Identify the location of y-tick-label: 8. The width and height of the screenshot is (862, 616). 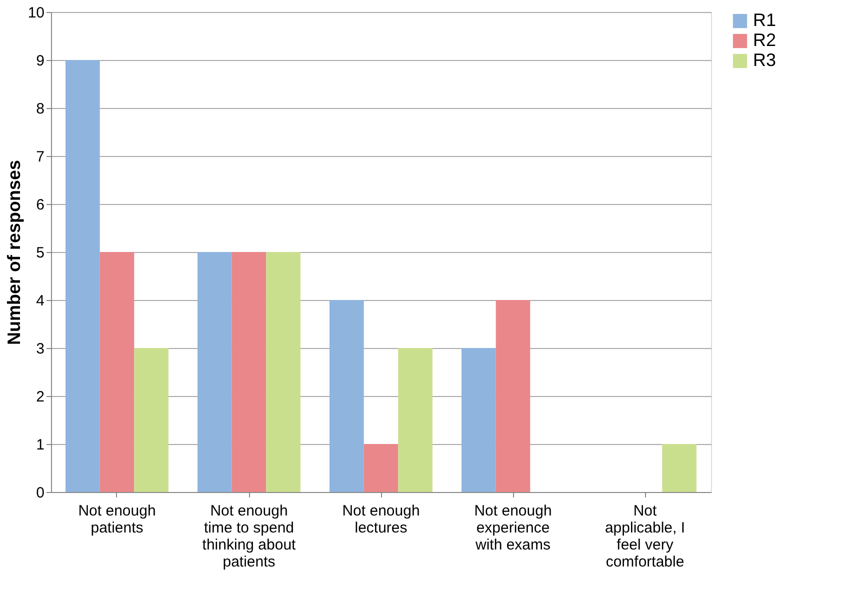
(40, 109).